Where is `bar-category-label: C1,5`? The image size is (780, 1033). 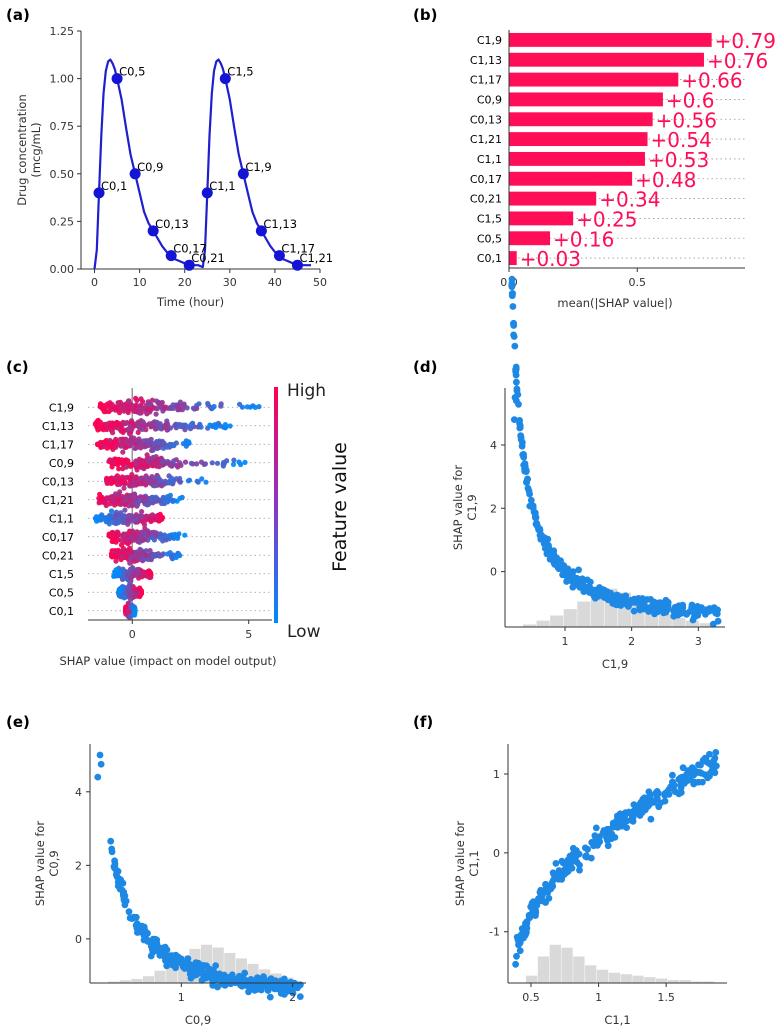 bar-category-label: C1,5 is located at coordinates (489, 218).